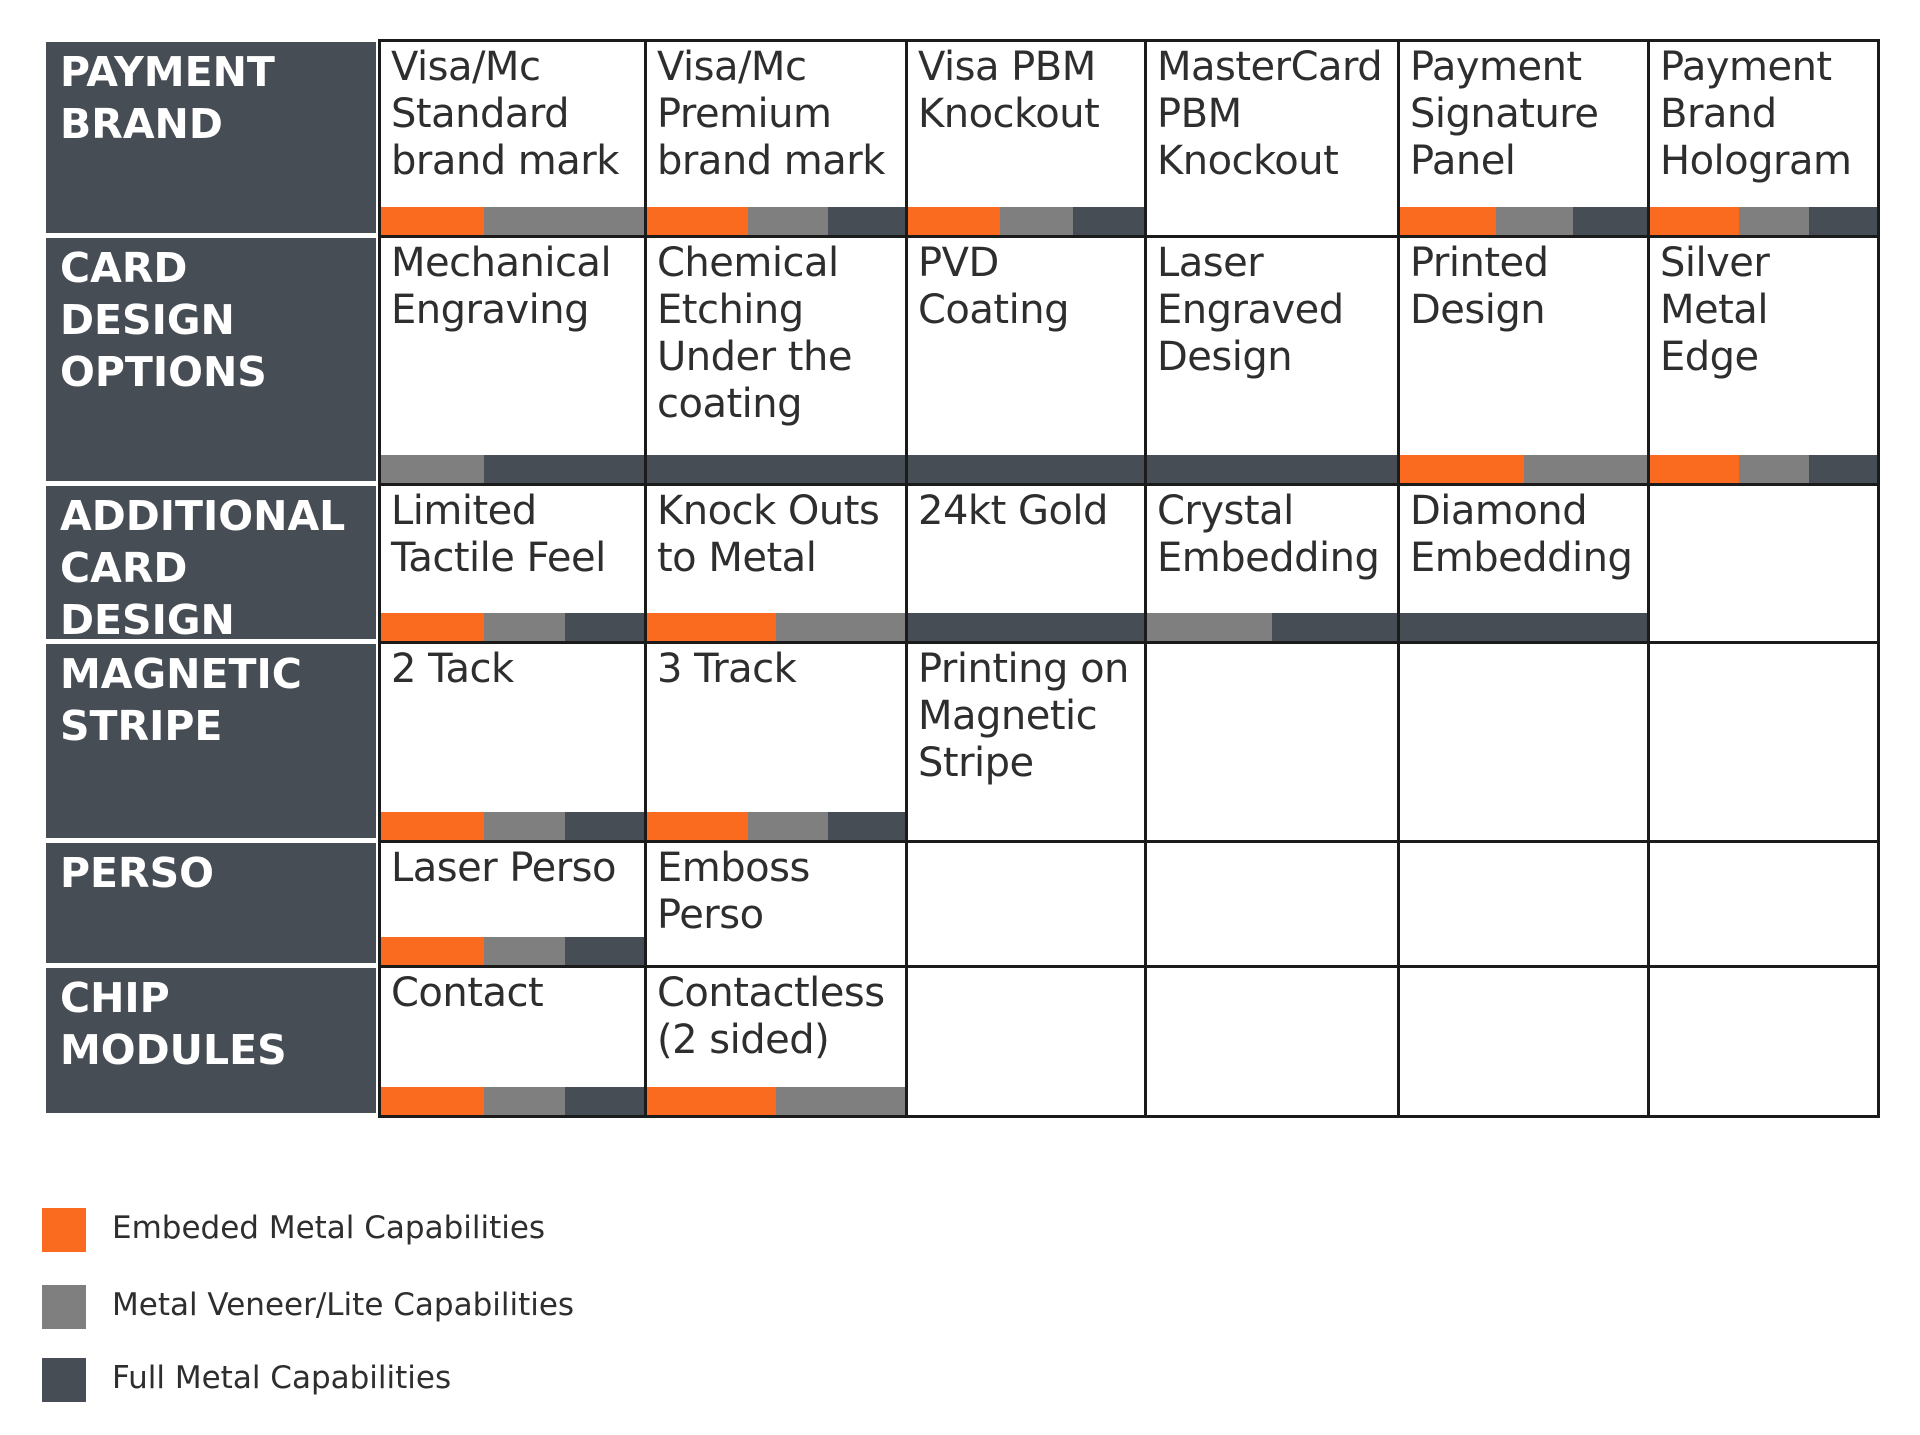  I want to click on table-cell: Visa/Mc Standard brand mark, so click(514, 140).